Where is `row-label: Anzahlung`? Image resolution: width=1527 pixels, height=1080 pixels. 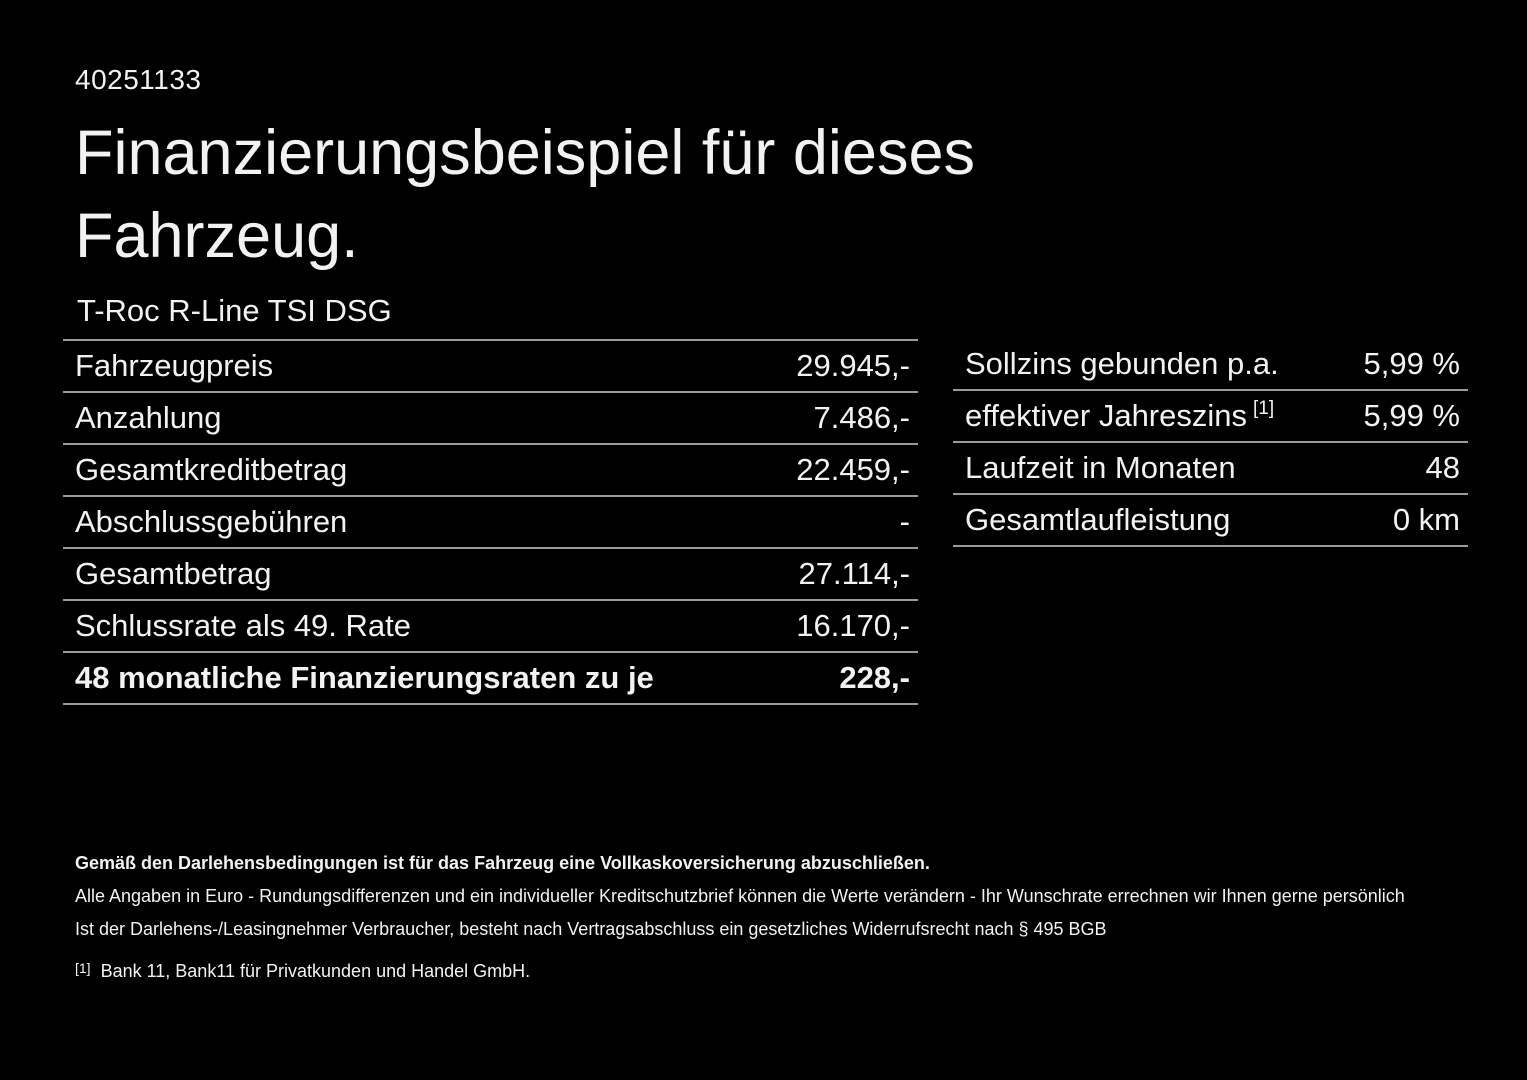
row-label: Anzahlung is located at coordinates (148, 417).